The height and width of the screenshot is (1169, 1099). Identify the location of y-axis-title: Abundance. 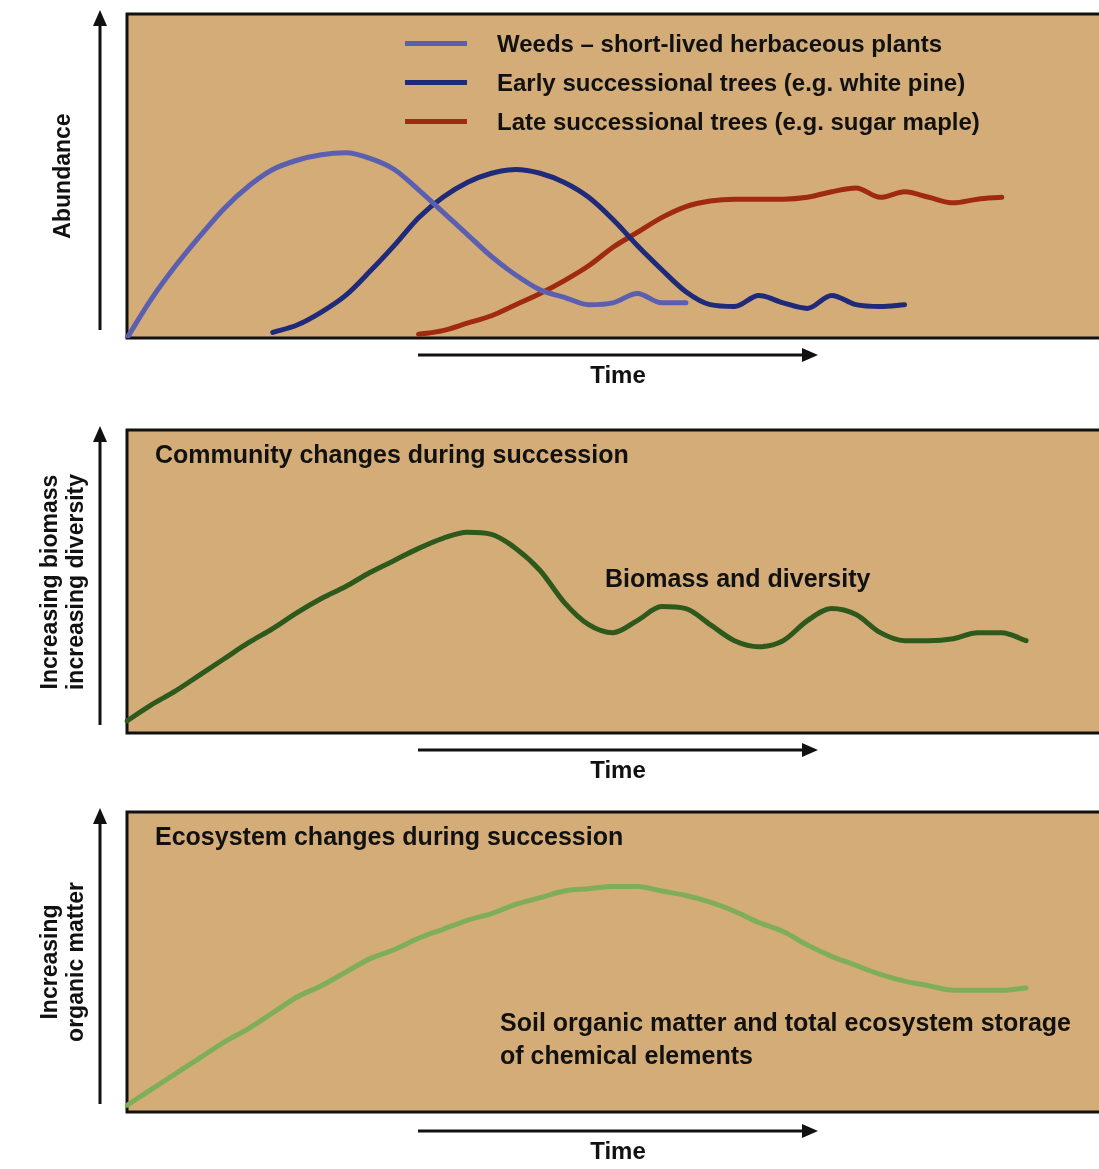
(62, 176).